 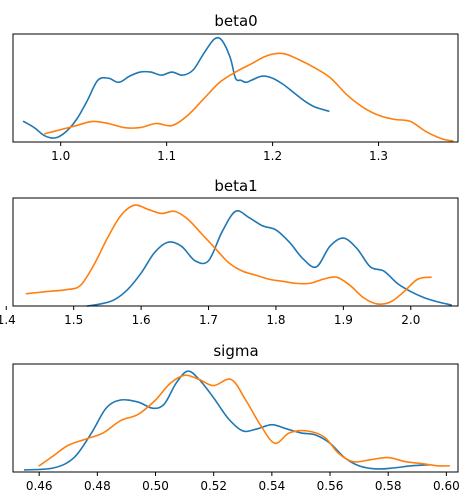 What do you see at coordinates (141, 320) in the screenshot?
I see `x-tick-label: 1.6` at bounding box center [141, 320].